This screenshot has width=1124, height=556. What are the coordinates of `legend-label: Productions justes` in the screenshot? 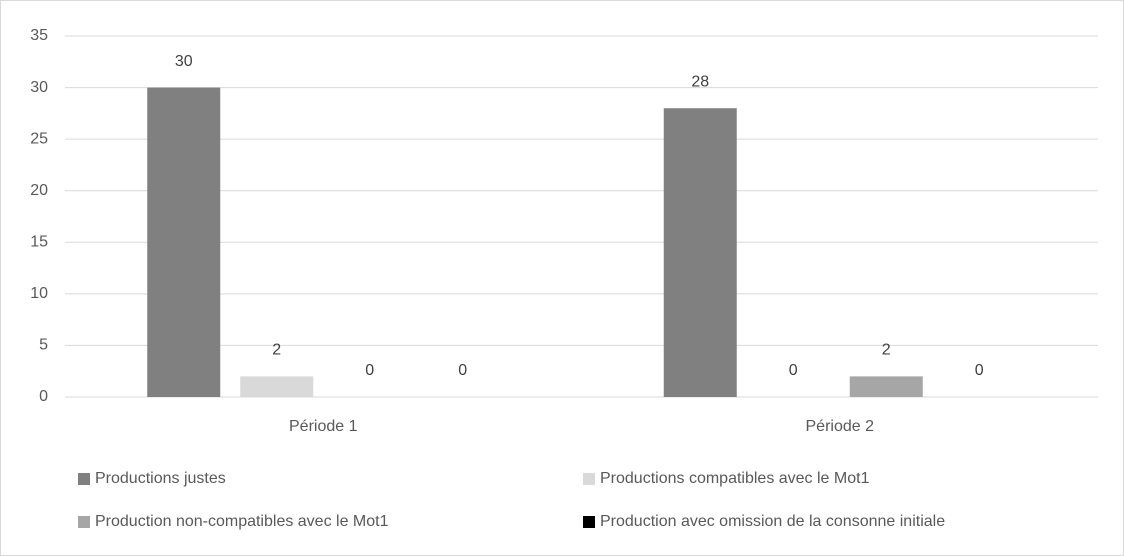 It's located at (160, 478).